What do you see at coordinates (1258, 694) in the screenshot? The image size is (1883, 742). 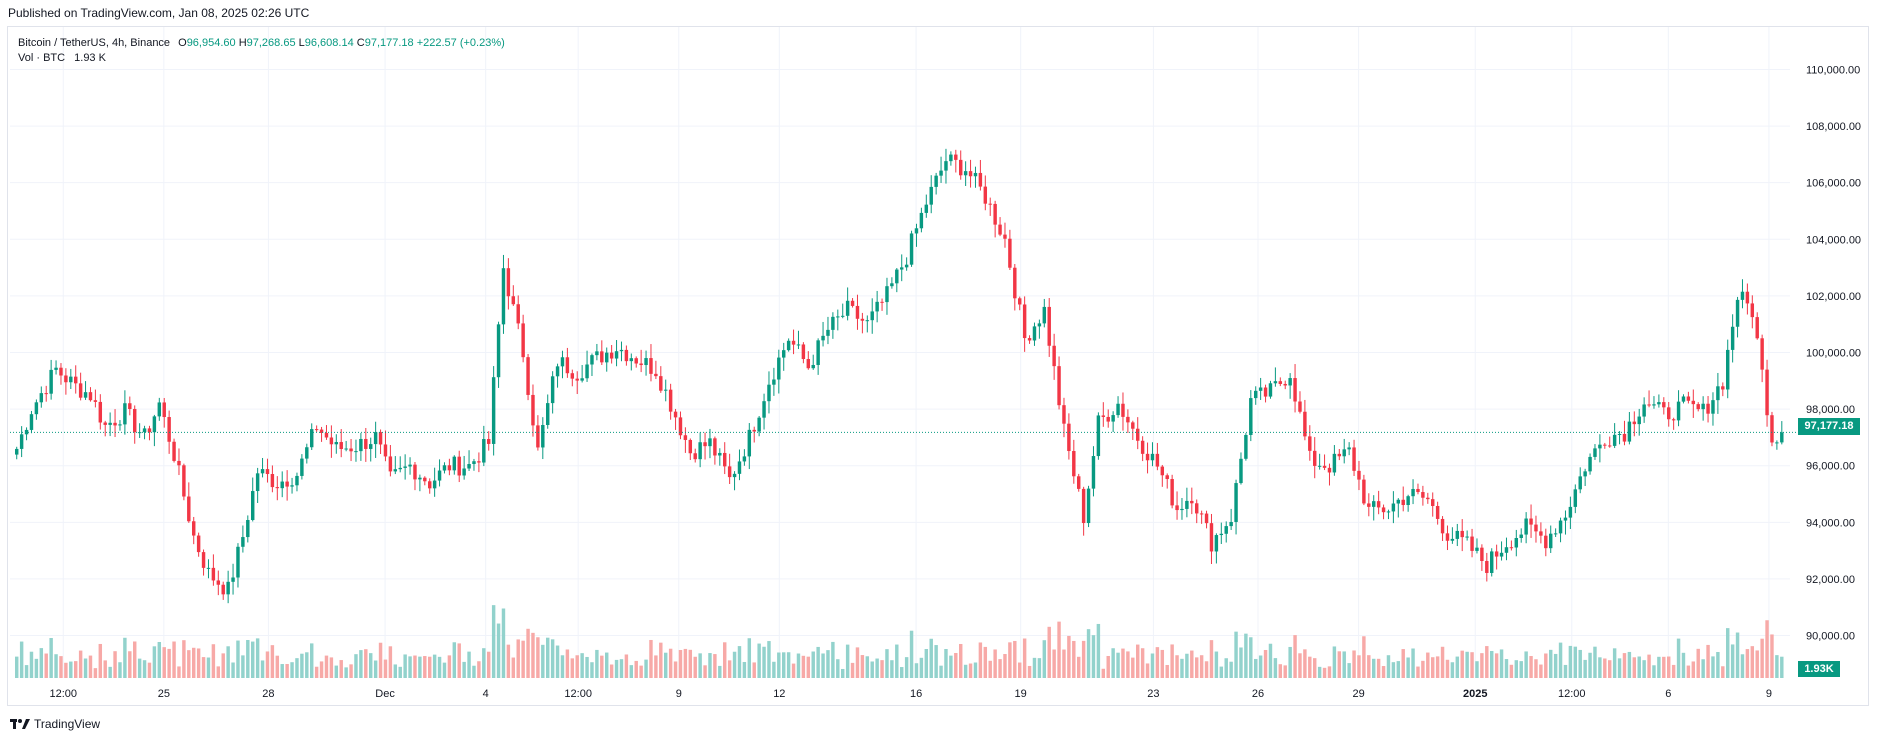 I see `x-tick-label: 26` at bounding box center [1258, 694].